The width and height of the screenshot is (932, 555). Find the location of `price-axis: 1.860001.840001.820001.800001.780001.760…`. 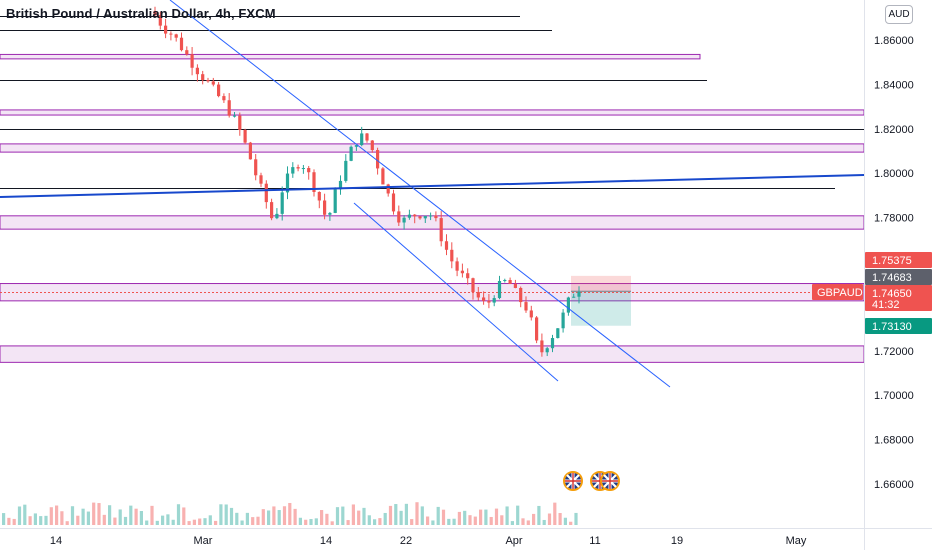

price-axis: 1.860001.840001.820001.800001.780001.760… is located at coordinates (894, 263).